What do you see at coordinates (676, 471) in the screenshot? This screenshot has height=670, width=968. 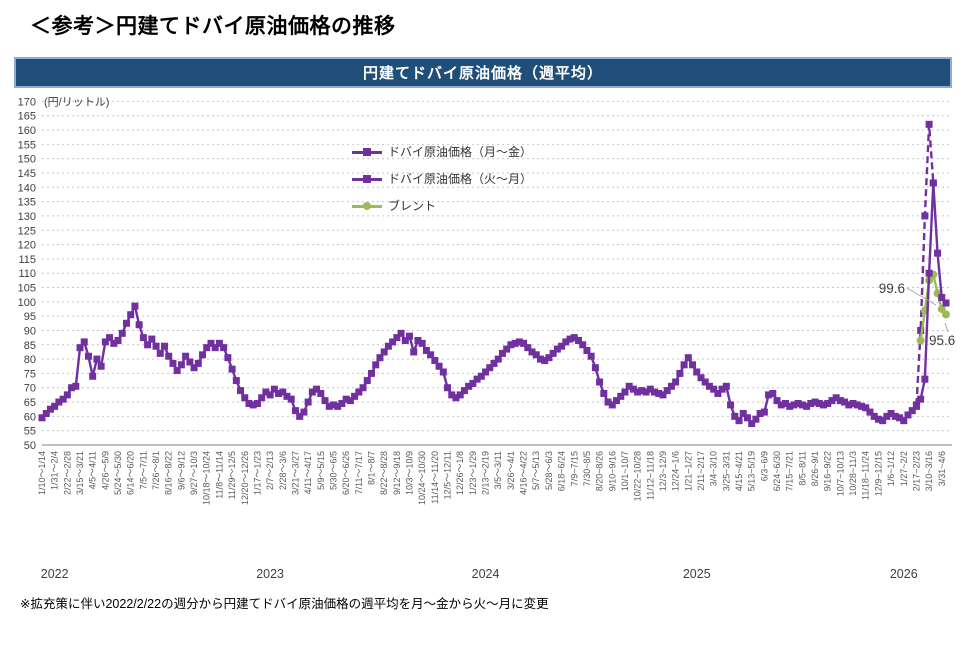 I see `svg-text: 12/24~1/6` at bounding box center [676, 471].